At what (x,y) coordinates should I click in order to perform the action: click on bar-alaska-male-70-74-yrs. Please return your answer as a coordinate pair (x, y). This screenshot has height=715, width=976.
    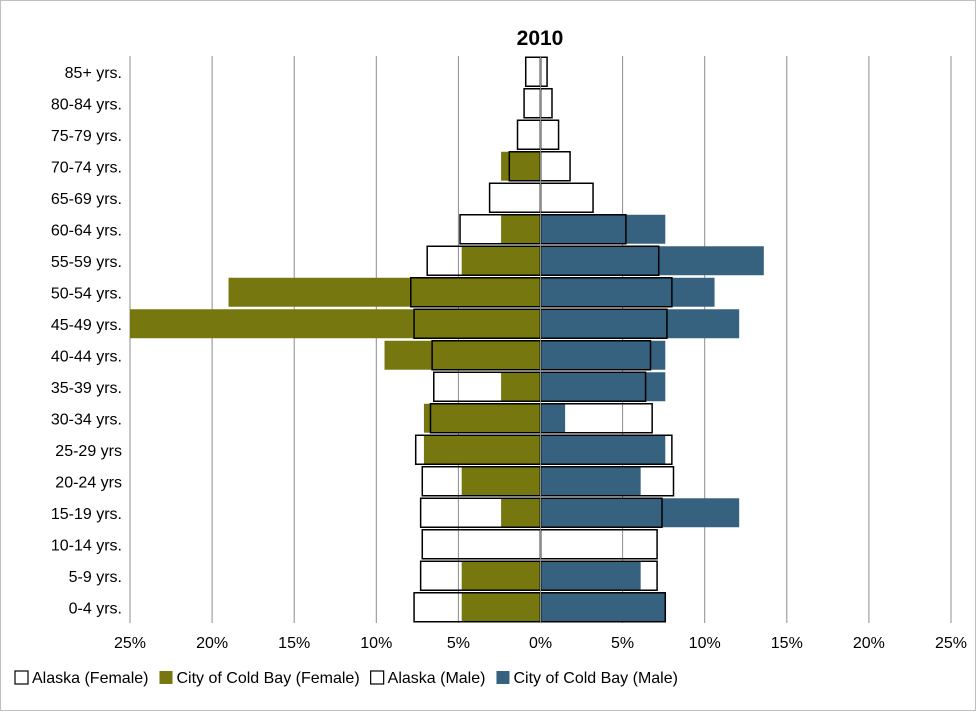
    Looking at the image, I should click on (555, 166).